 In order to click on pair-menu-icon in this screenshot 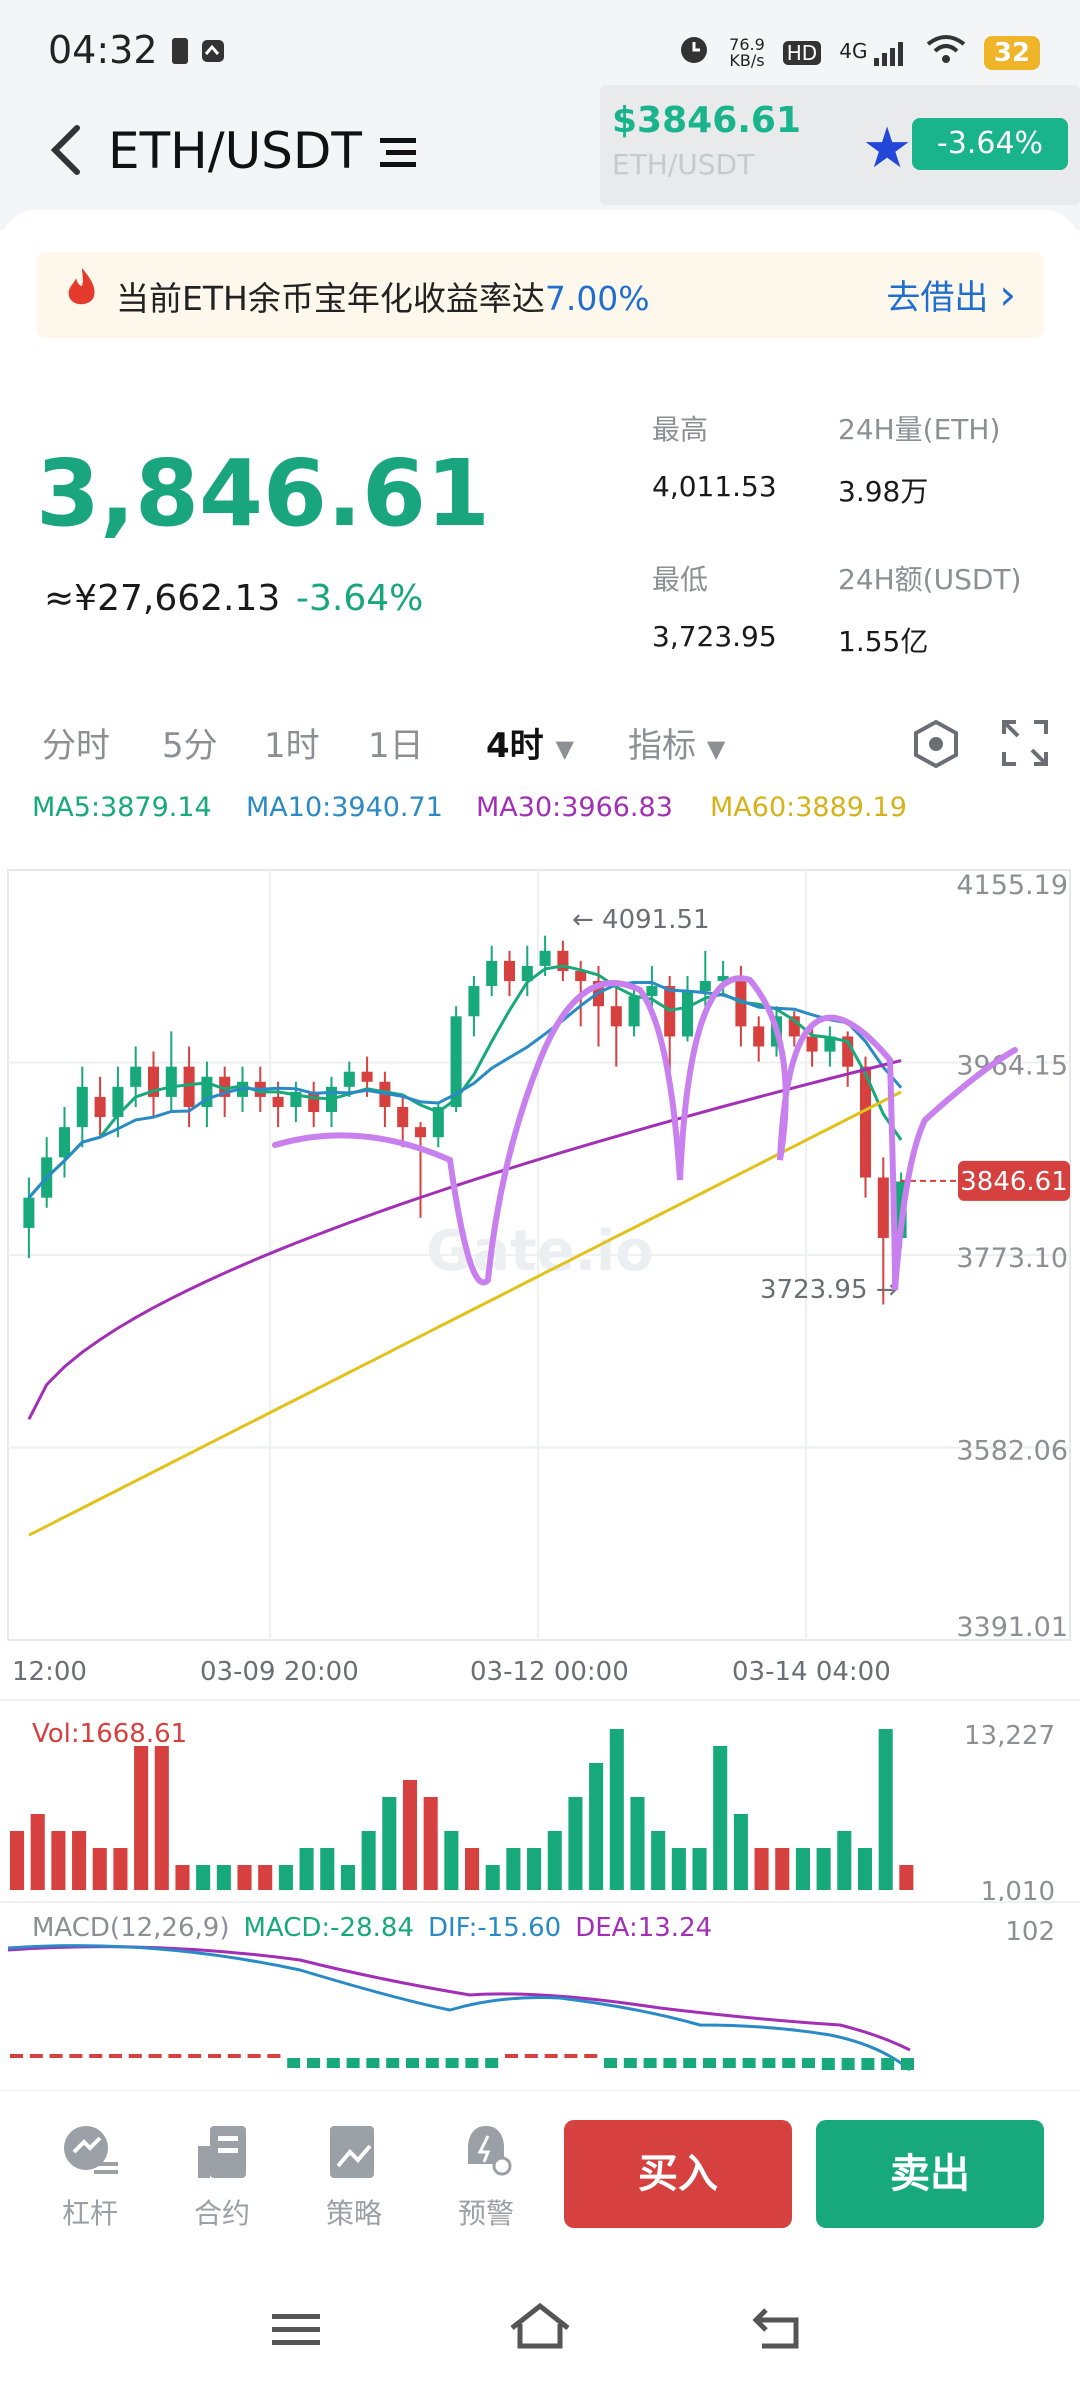, I will do `click(398, 154)`.